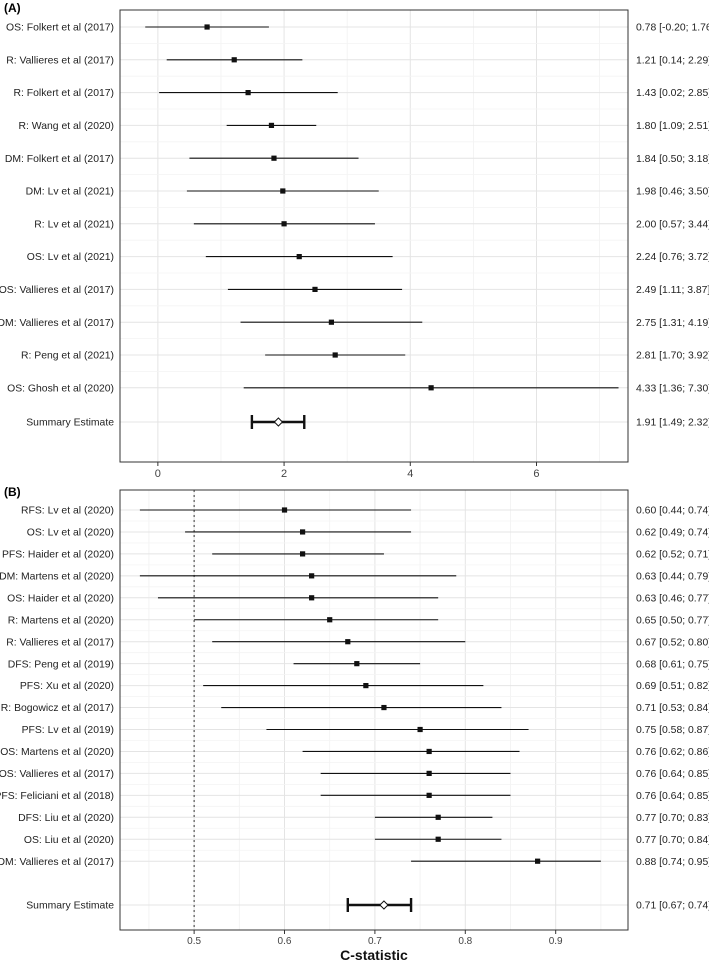 This screenshot has width=709, height=962. I want to click on study-label: DM: Lv et al (2021), so click(70, 192).